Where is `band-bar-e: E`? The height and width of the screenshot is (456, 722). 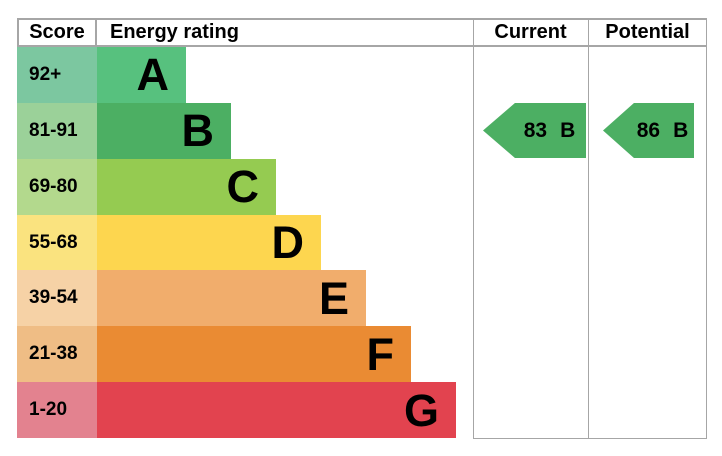
band-bar-e: E is located at coordinates (231, 298).